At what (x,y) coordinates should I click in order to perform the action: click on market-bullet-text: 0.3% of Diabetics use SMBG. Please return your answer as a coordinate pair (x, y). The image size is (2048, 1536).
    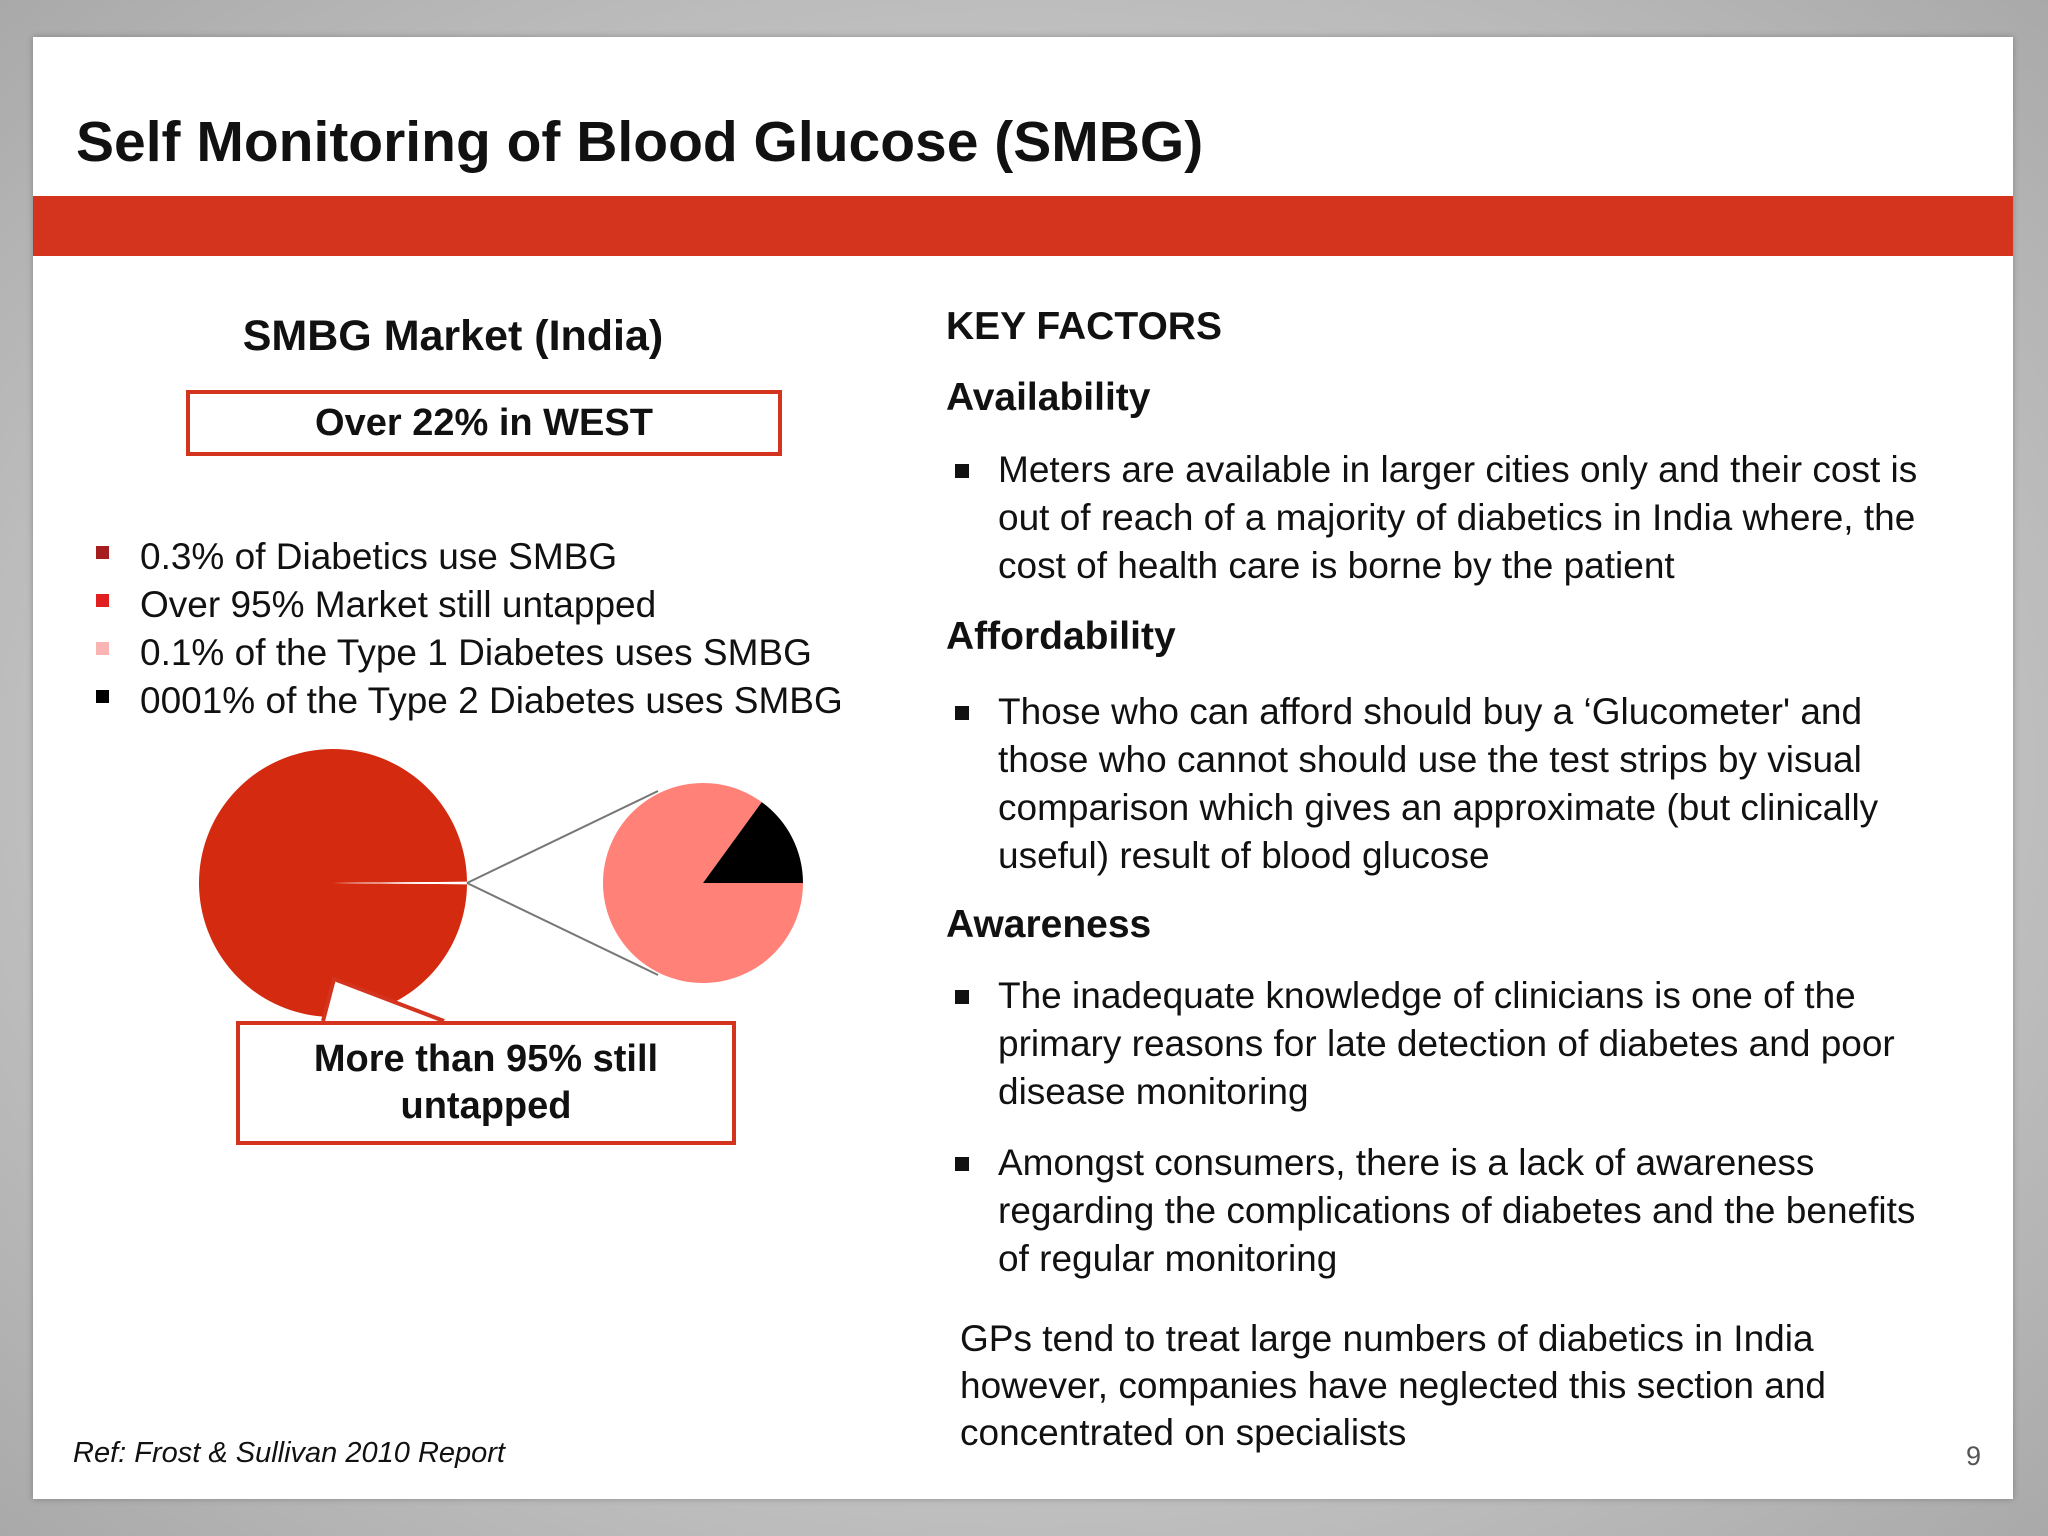
    Looking at the image, I should click on (379, 556).